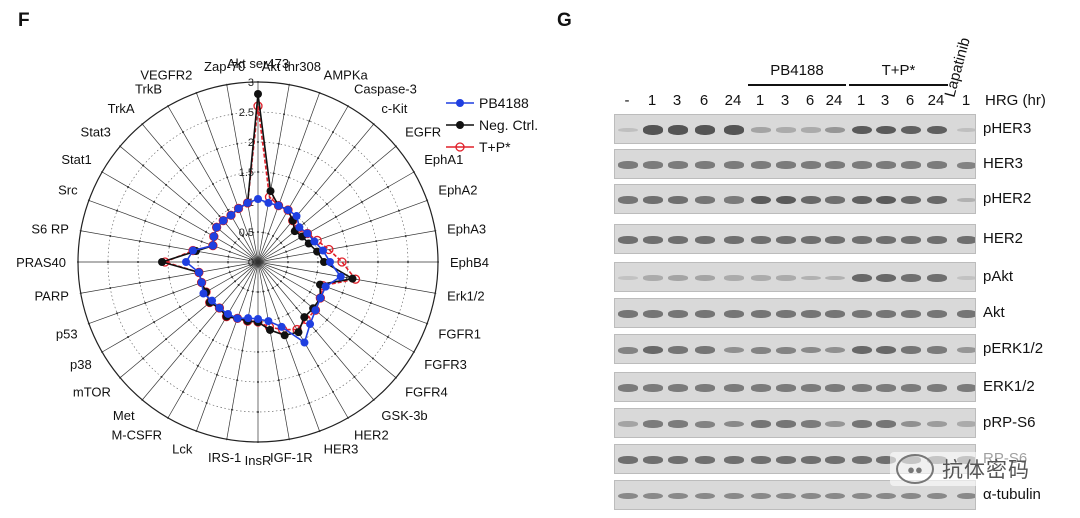  I want to click on lane-label: 1, so click(861, 100).